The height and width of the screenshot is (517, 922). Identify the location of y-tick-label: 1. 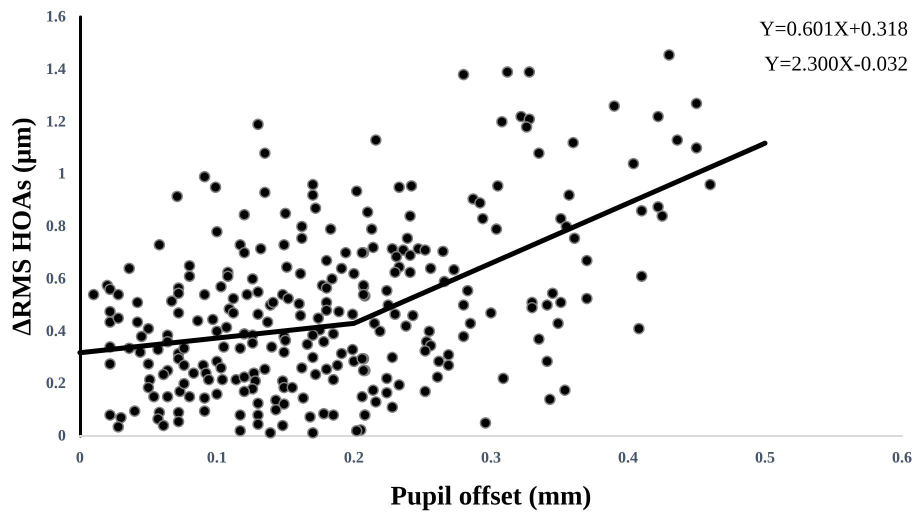
(62, 174).